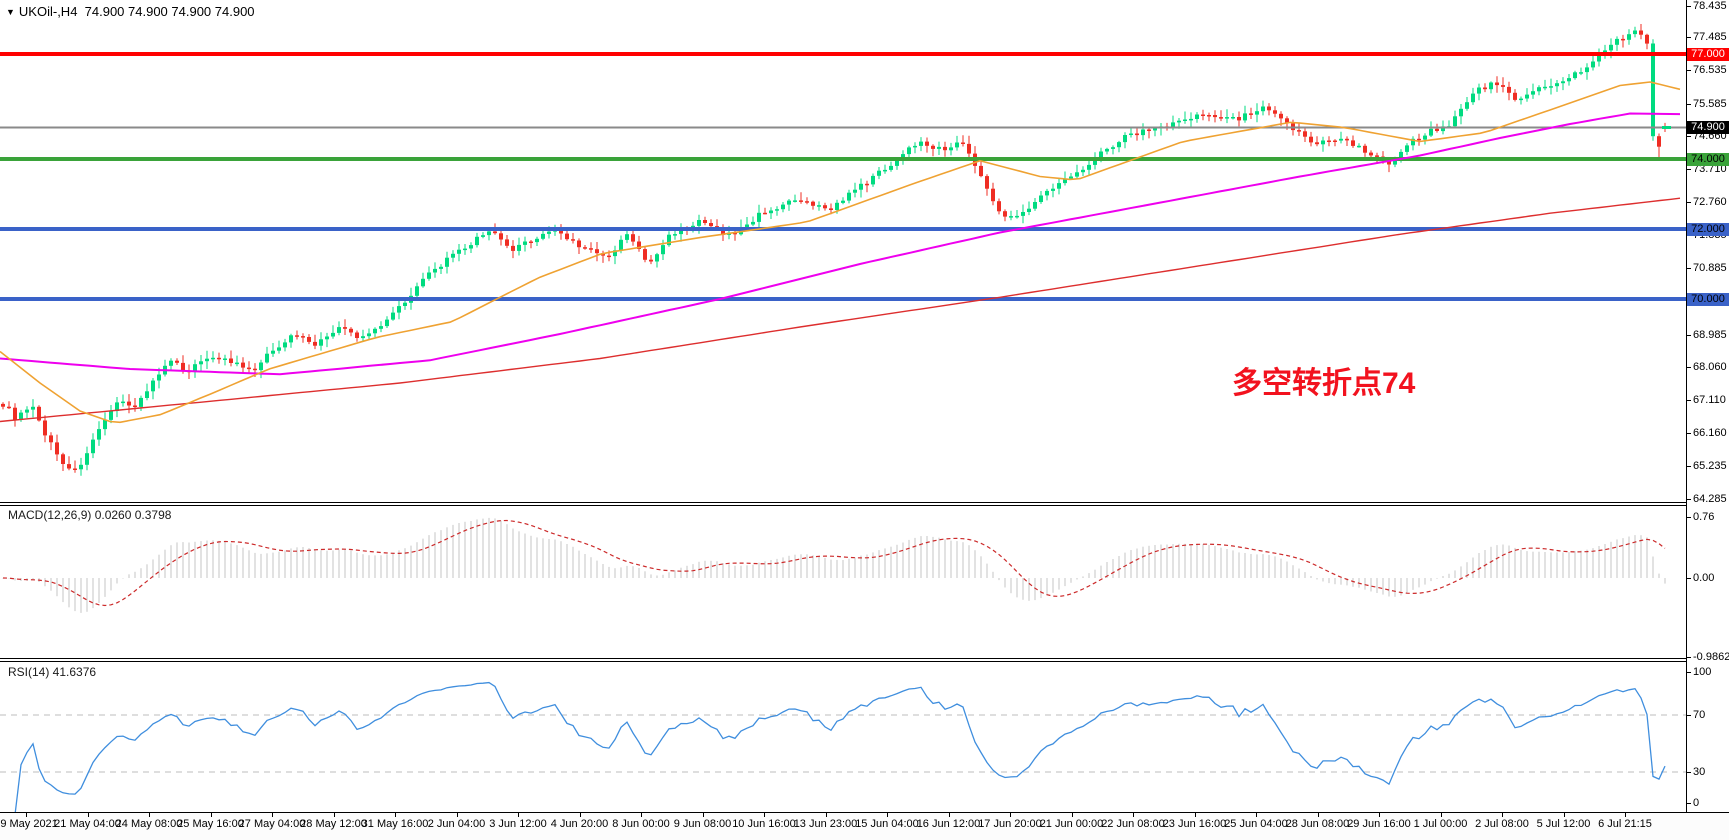  Describe the element at coordinates (1696, 715) in the screenshot. I see `rsi-tick-label: 70` at that location.